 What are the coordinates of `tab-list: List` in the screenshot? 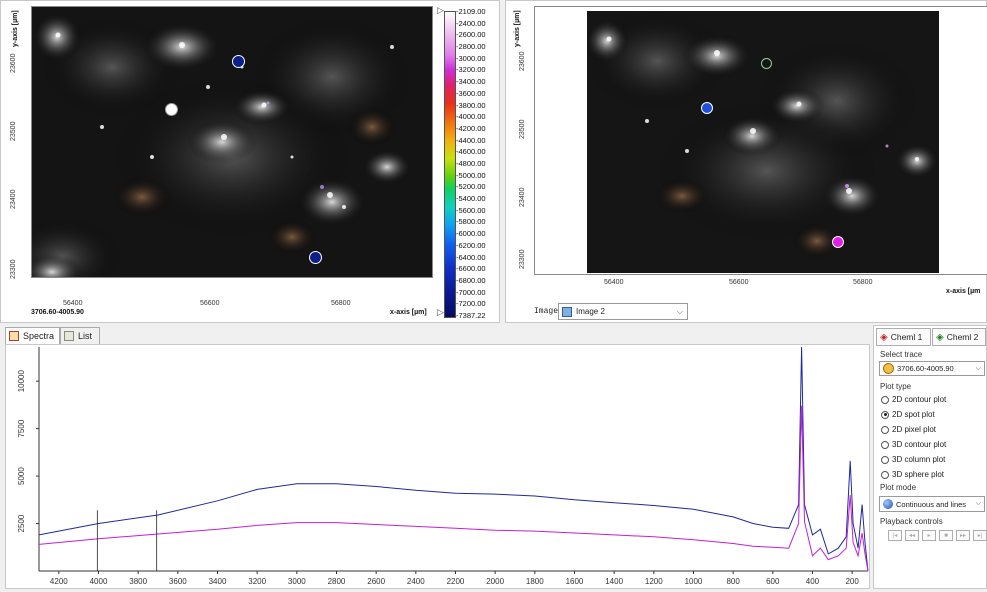 It's located at (80, 336).